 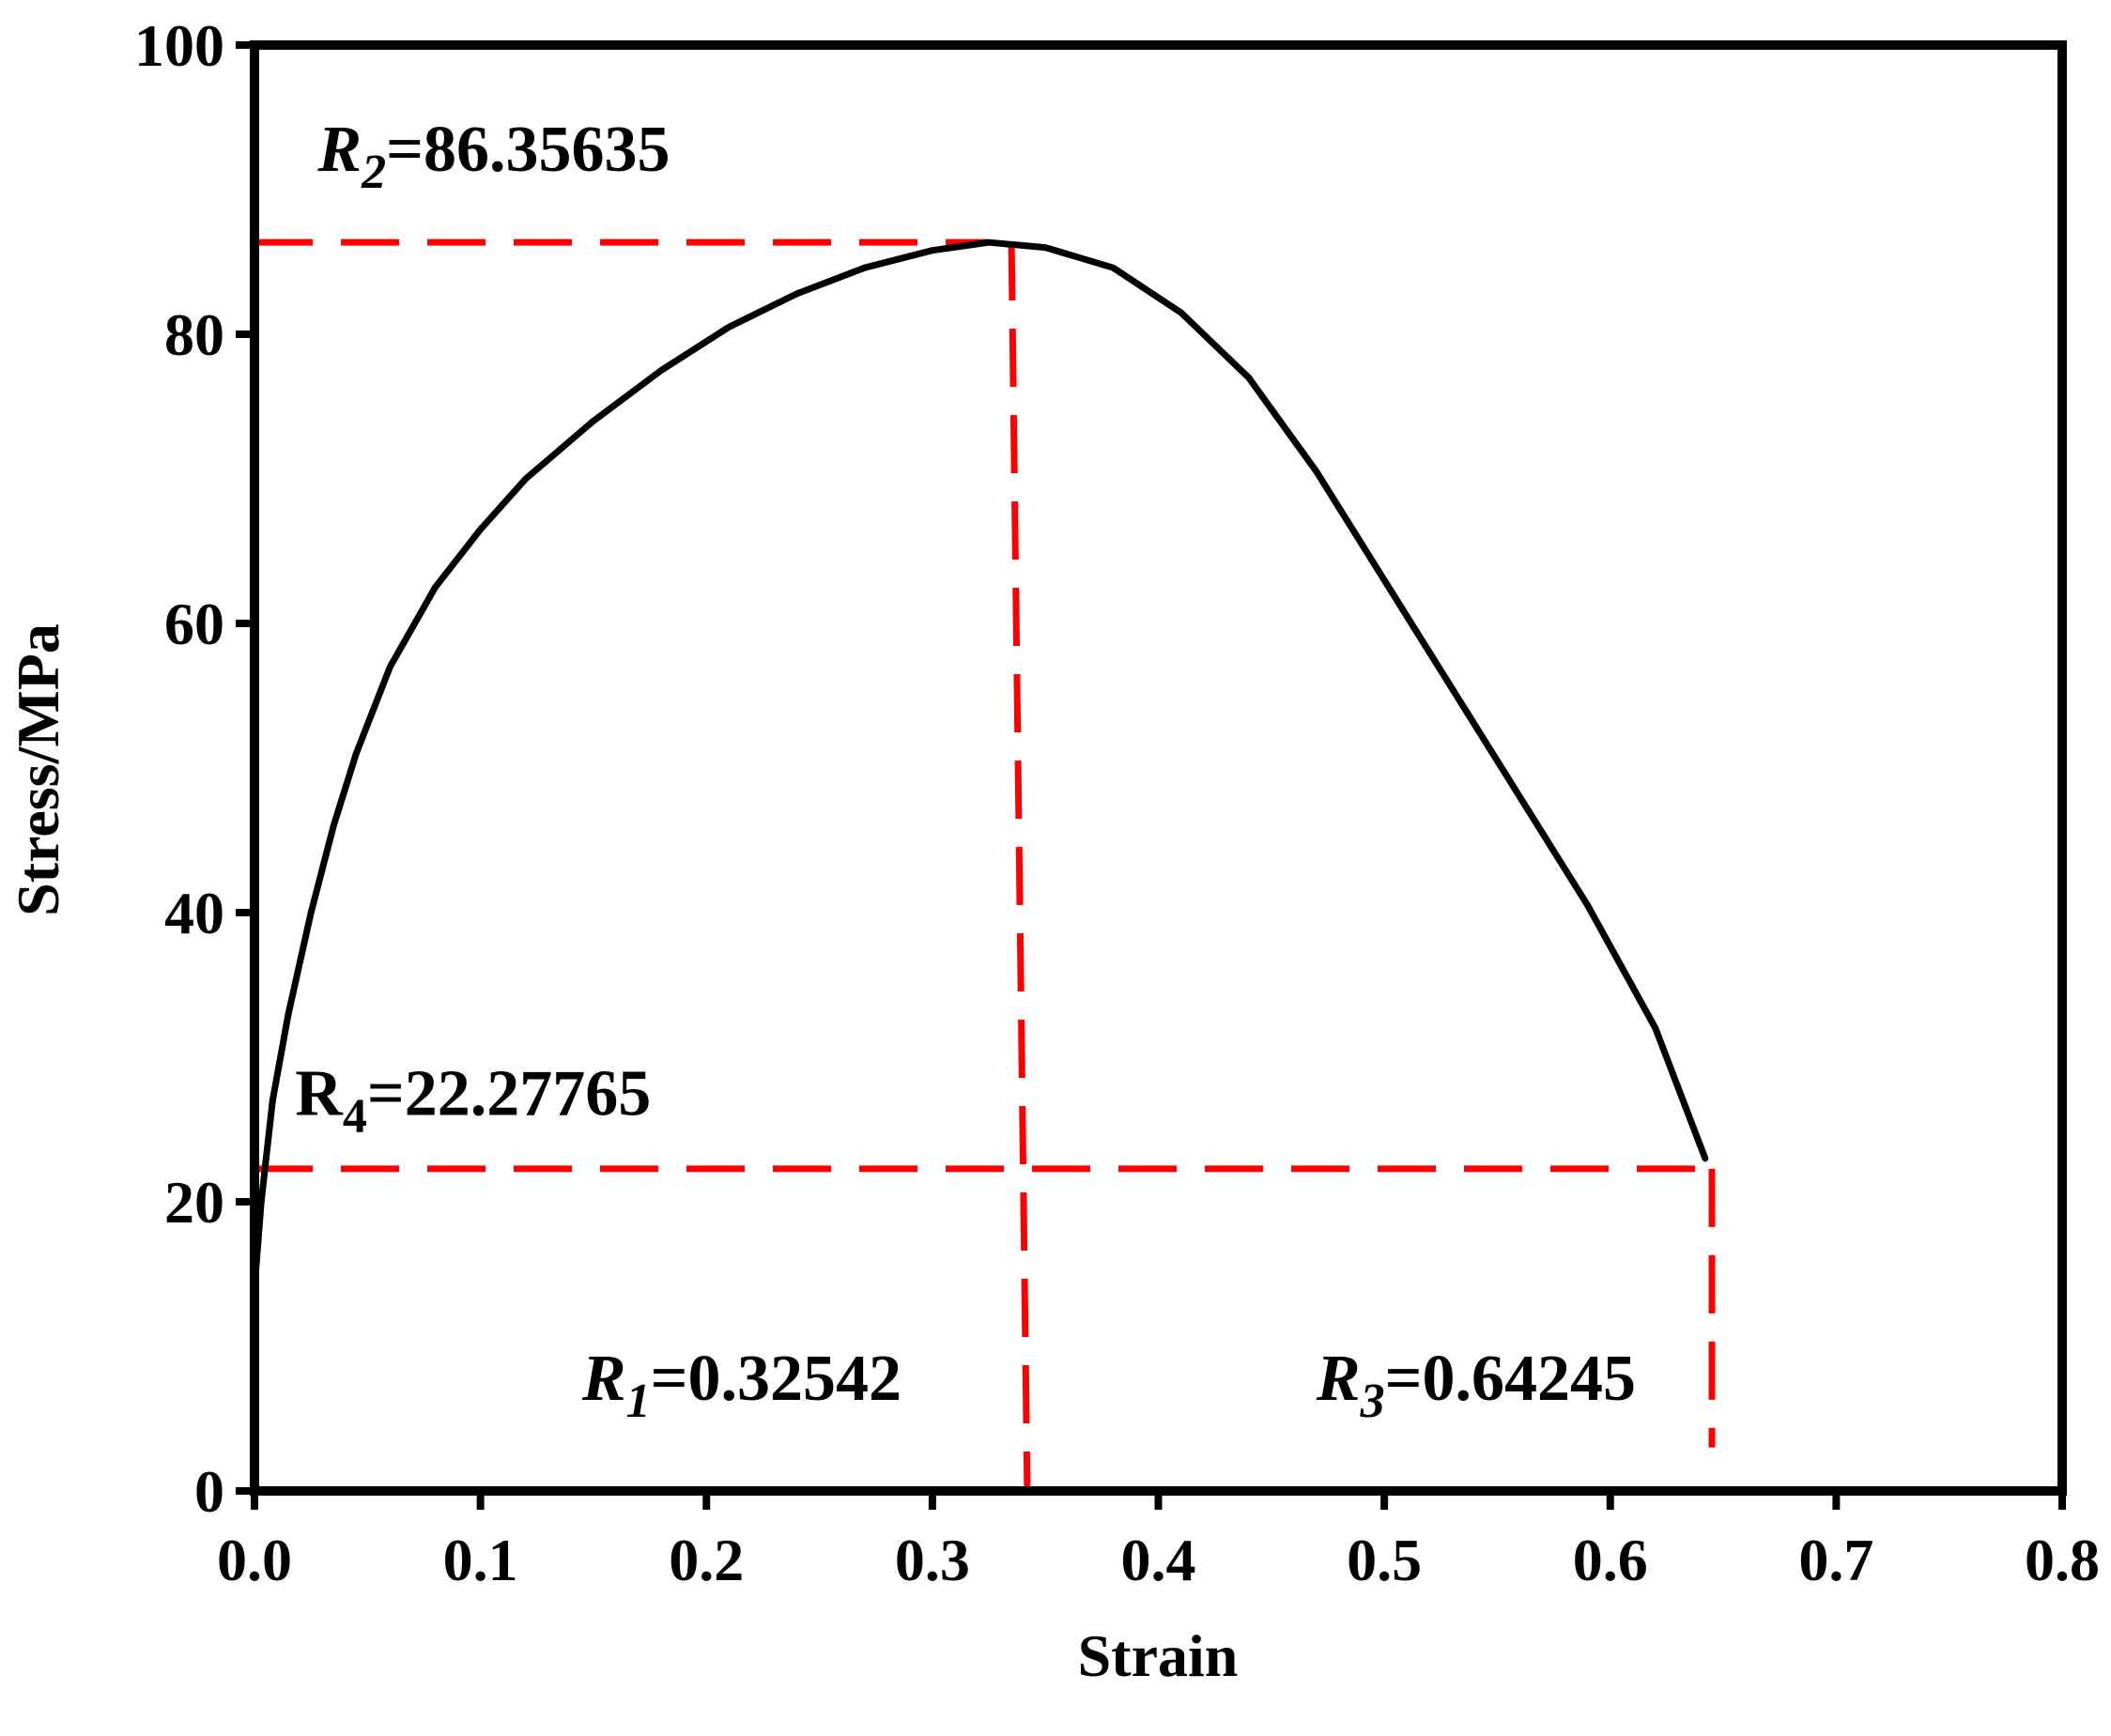 I want to click on y-tick-label: 80, so click(x=194, y=334).